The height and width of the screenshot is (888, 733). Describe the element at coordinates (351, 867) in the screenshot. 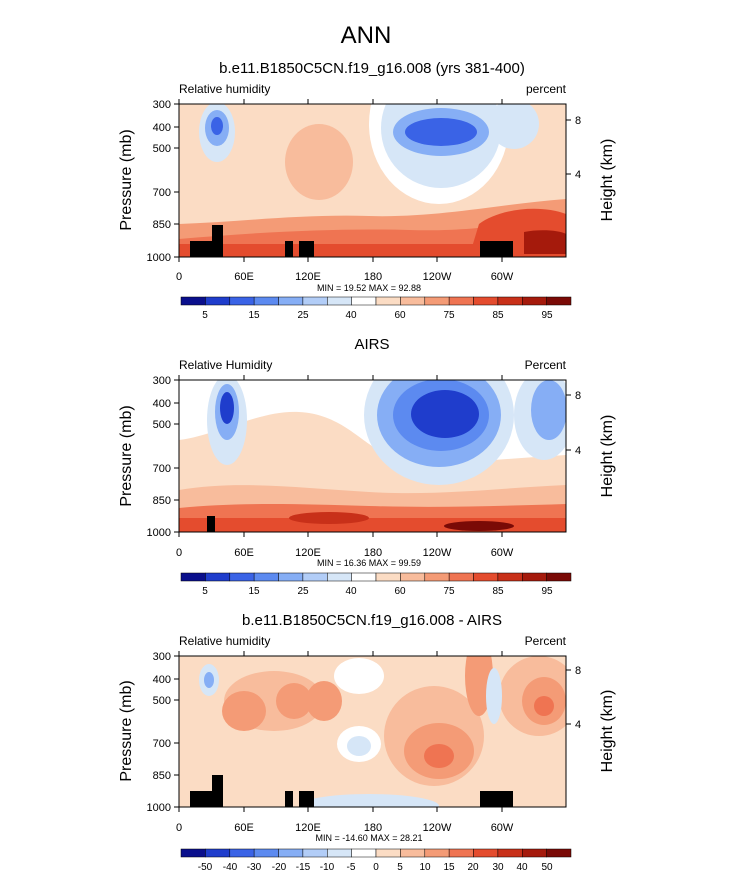

I see `panel-3-colorbar-label: -5` at that location.